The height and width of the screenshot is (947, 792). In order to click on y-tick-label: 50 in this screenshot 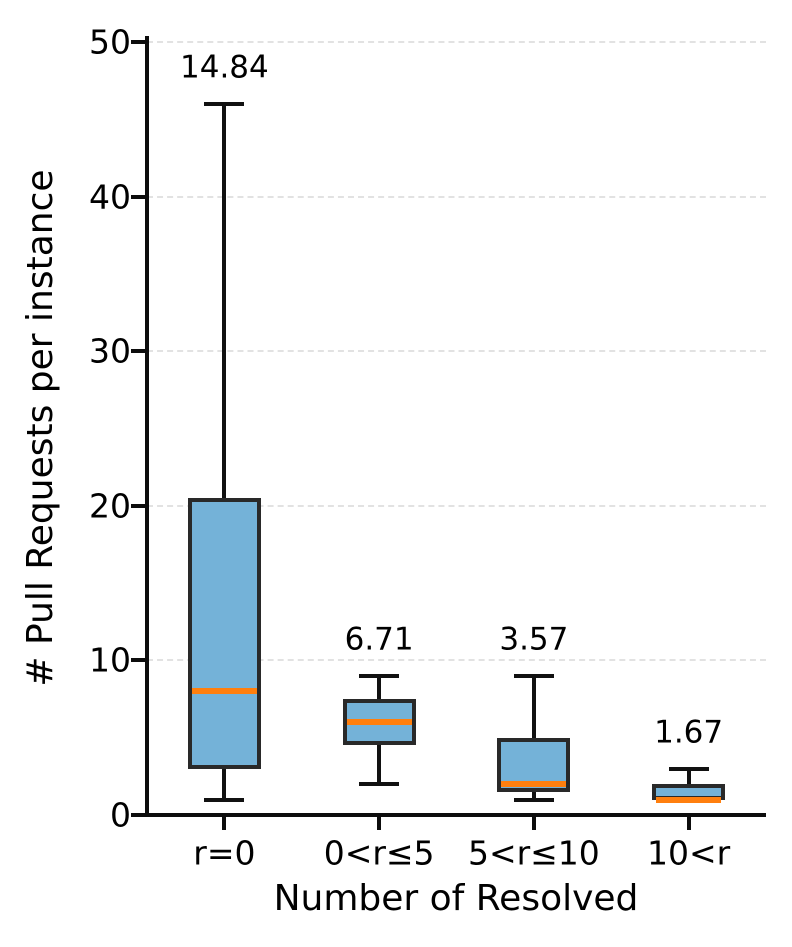, I will do `click(110, 42)`.